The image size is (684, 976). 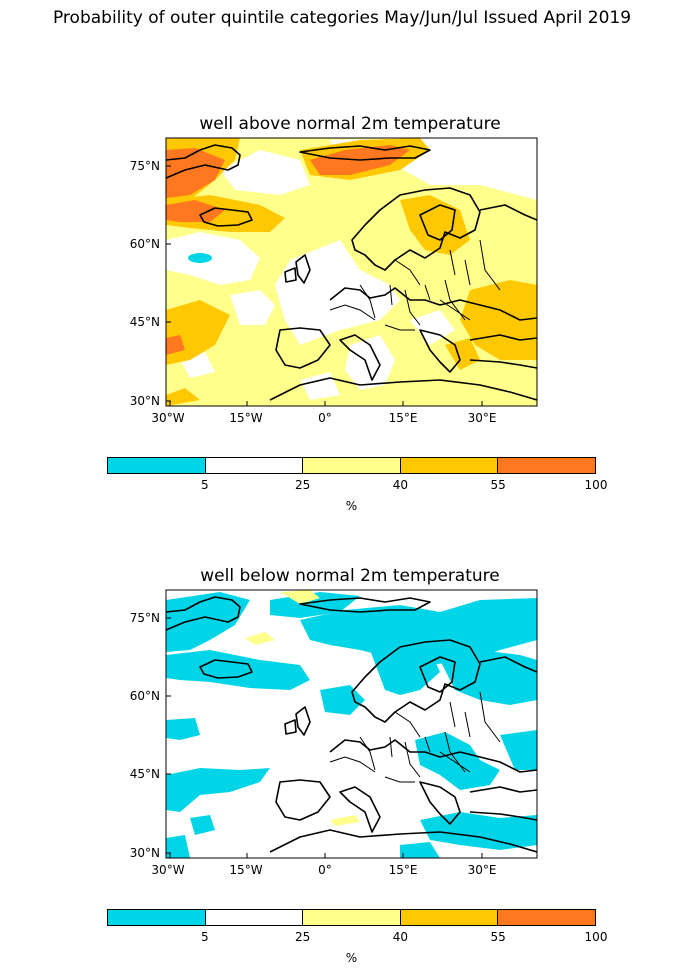 What do you see at coordinates (351, 958) in the screenshot?
I see `colorbar-unit-below: %` at bounding box center [351, 958].